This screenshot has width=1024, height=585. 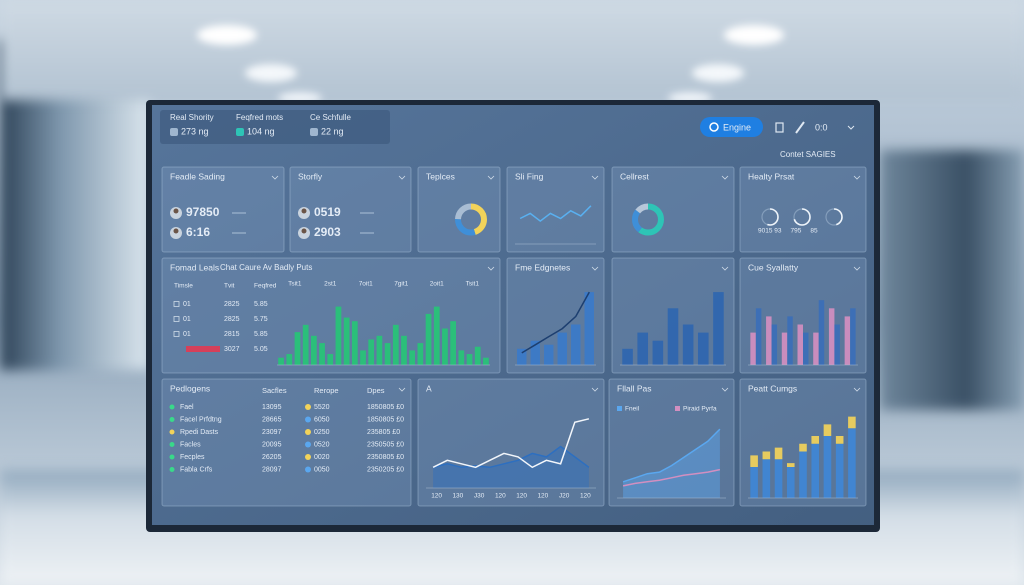 I want to click on cell: 26205, so click(x=272, y=457).